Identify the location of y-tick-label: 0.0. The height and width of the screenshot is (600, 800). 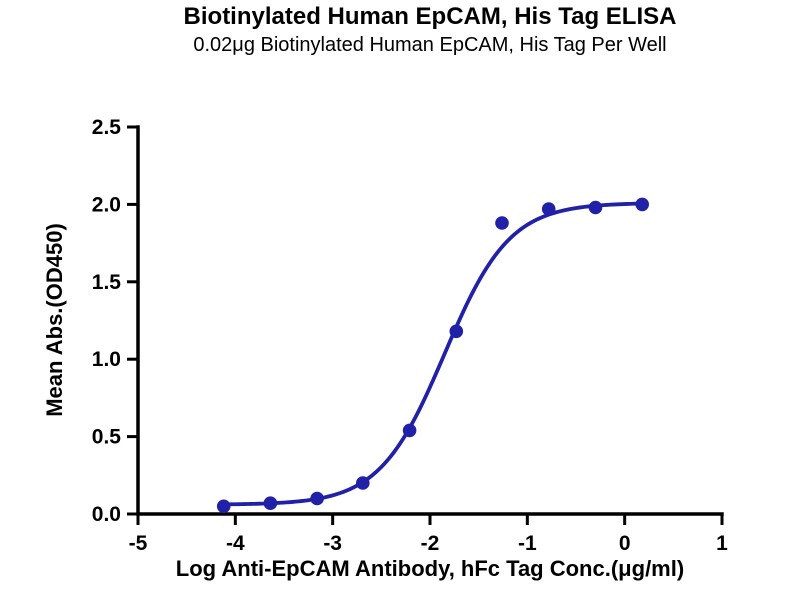
(106, 514).